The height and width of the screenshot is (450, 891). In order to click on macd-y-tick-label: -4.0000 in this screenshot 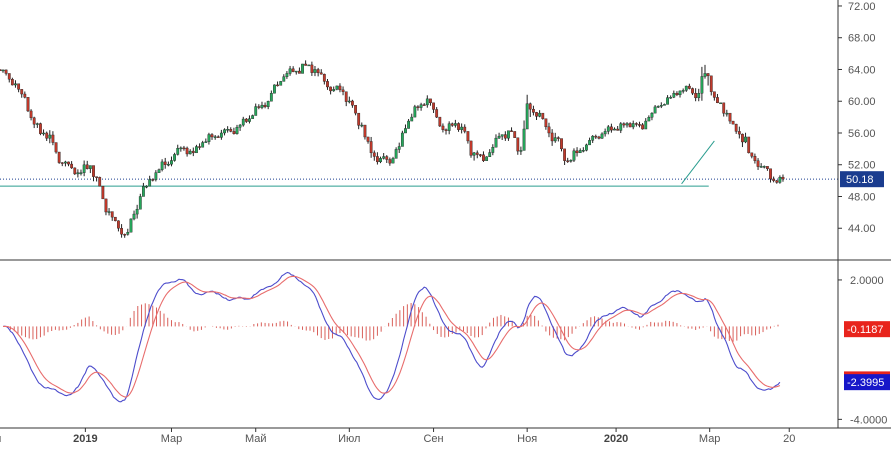, I will do `click(868, 420)`.